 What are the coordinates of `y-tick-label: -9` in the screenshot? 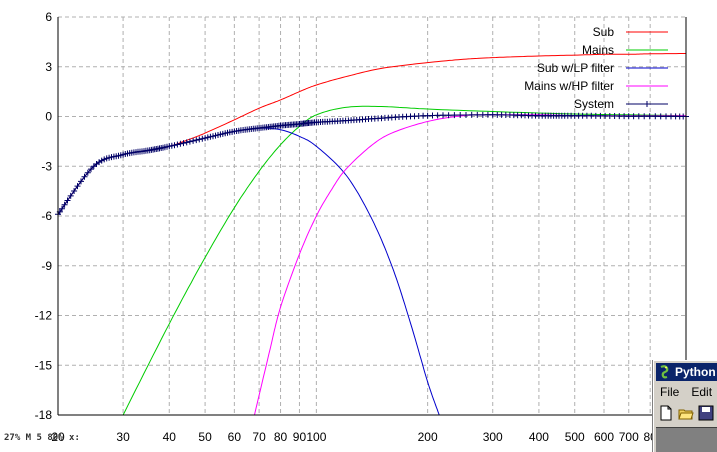 It's located at (46, 266).